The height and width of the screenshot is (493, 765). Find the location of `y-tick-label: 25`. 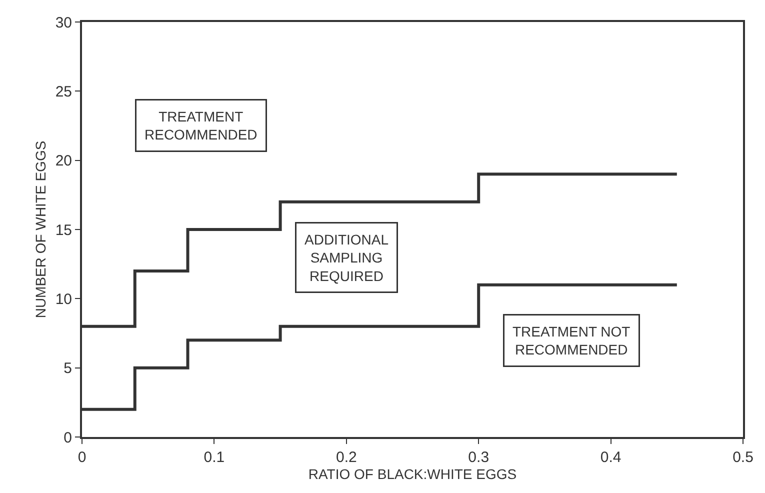

y-tick-label: 25 is located at coordinates (63, 91).